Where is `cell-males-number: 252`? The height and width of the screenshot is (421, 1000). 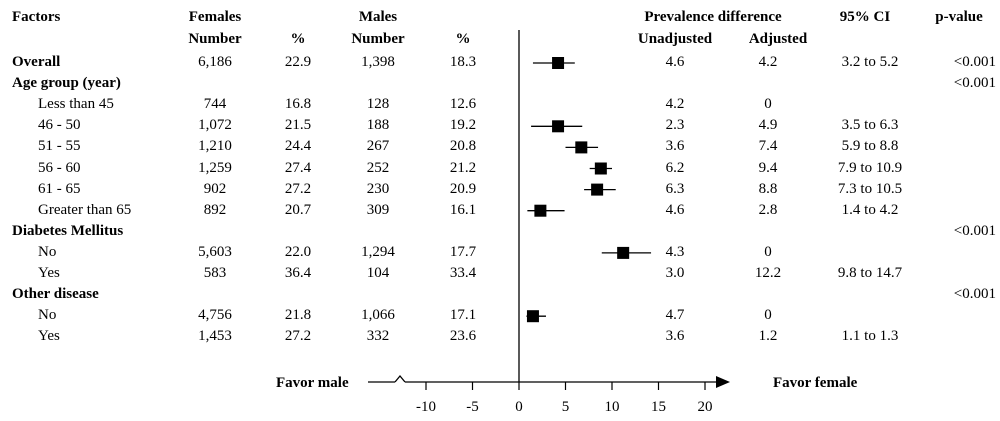
cell-males-number: 252 is located at coordinates (378, 167).